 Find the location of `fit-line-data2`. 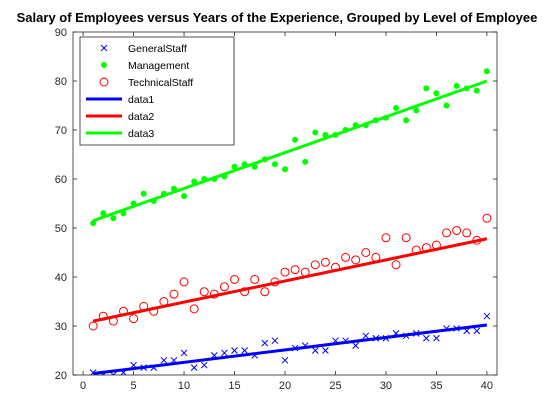

fit-line-data2 is located at coordinates (290, 280).